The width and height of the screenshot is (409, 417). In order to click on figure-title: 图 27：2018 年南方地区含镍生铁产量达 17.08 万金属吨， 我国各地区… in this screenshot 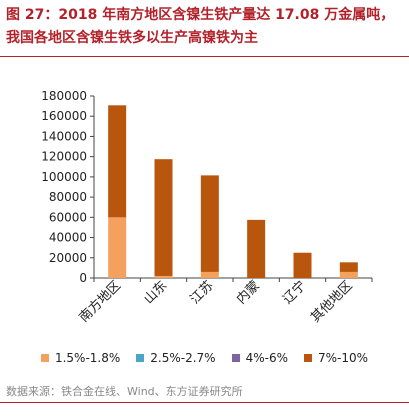, I will do `click(205, 27)`.